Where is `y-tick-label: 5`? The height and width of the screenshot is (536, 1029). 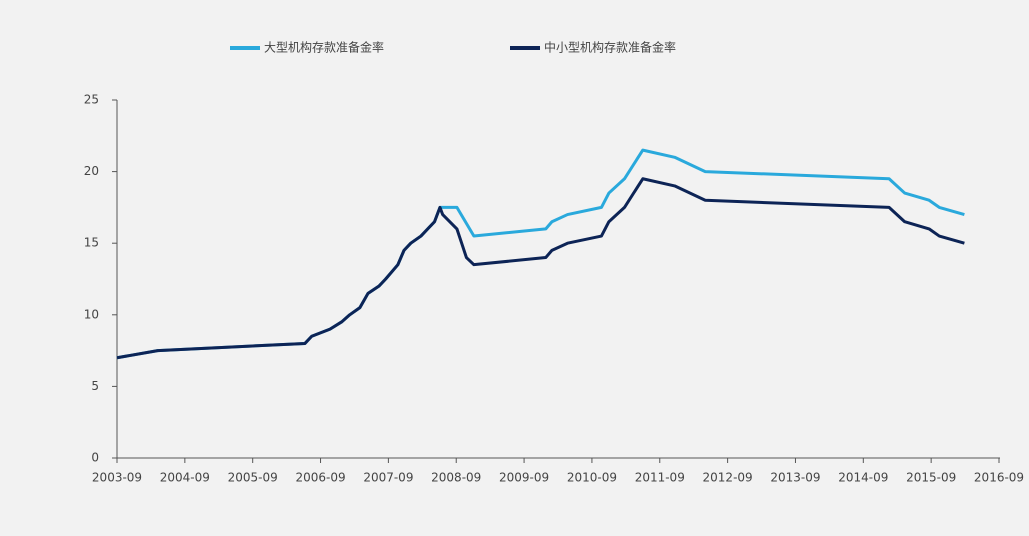
y-tick-label: 5 is located at coordinates (95, 386).